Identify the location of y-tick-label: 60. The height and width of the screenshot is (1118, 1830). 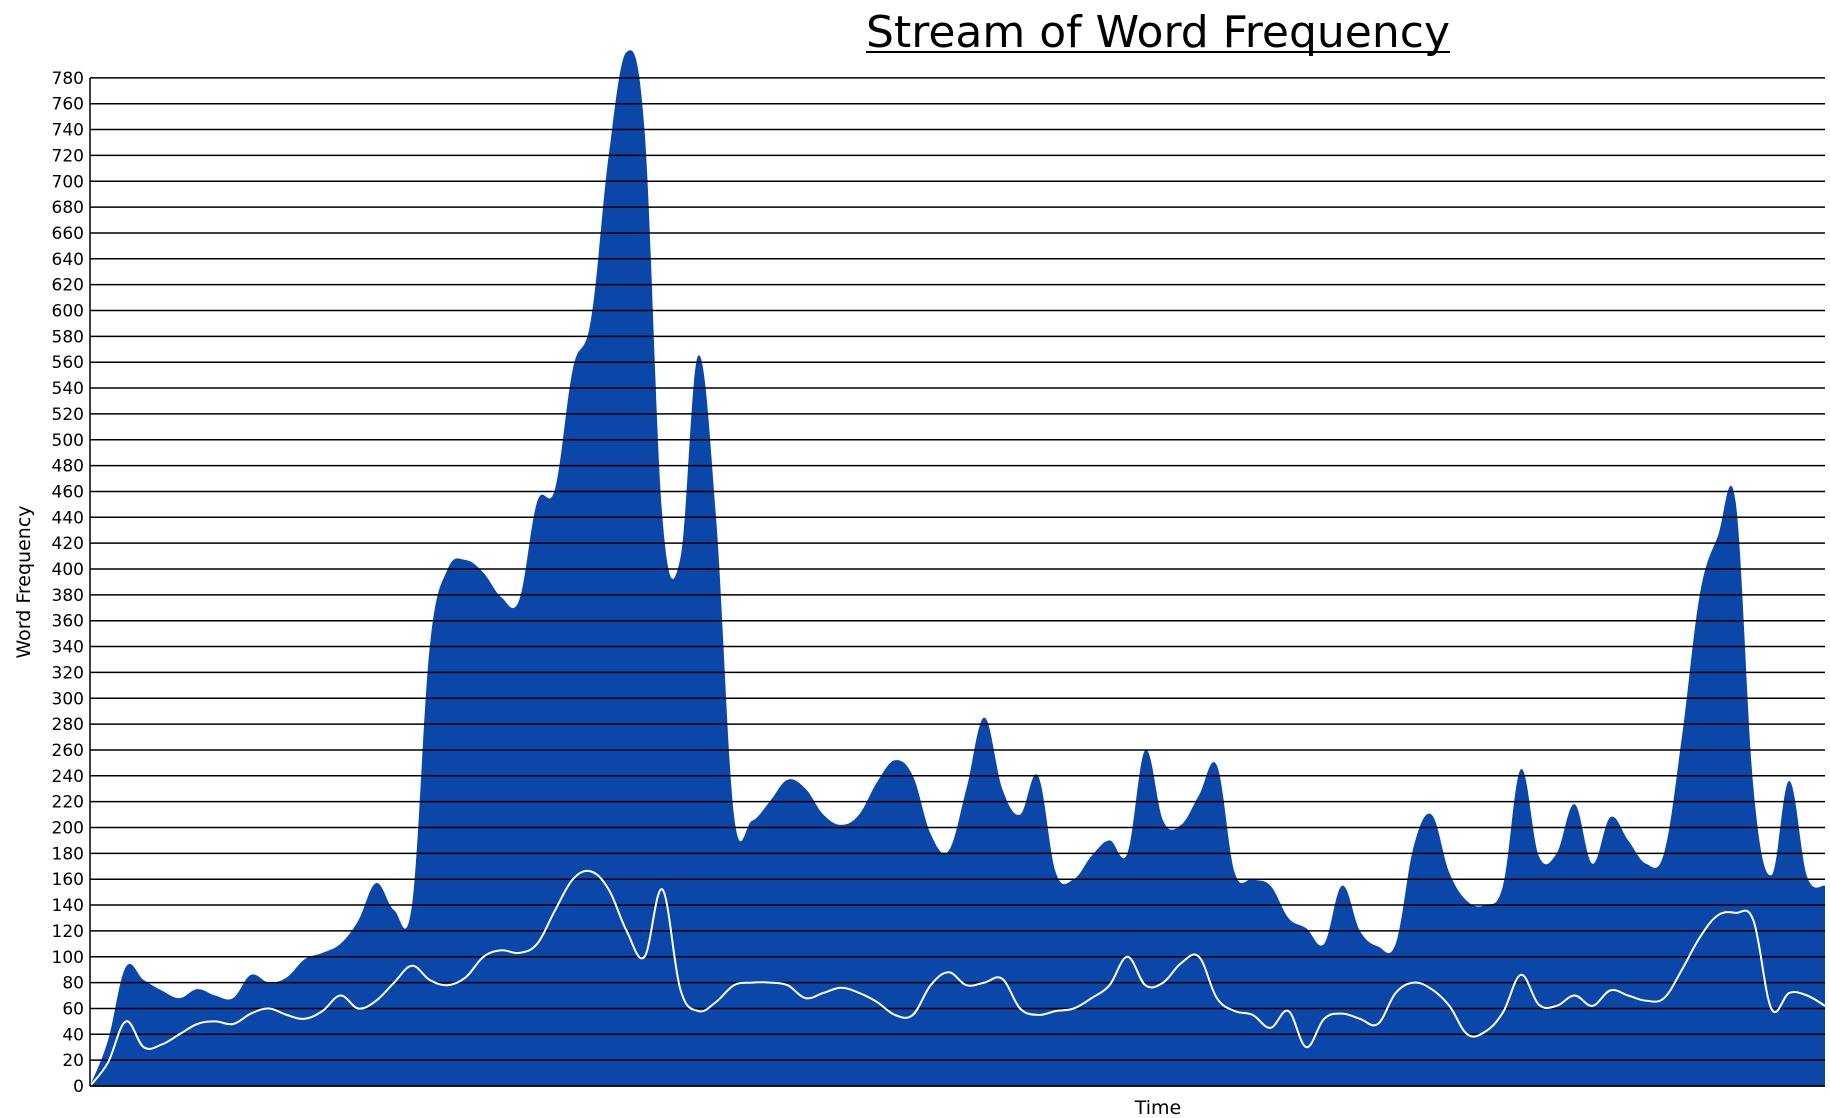
(73, 1009).